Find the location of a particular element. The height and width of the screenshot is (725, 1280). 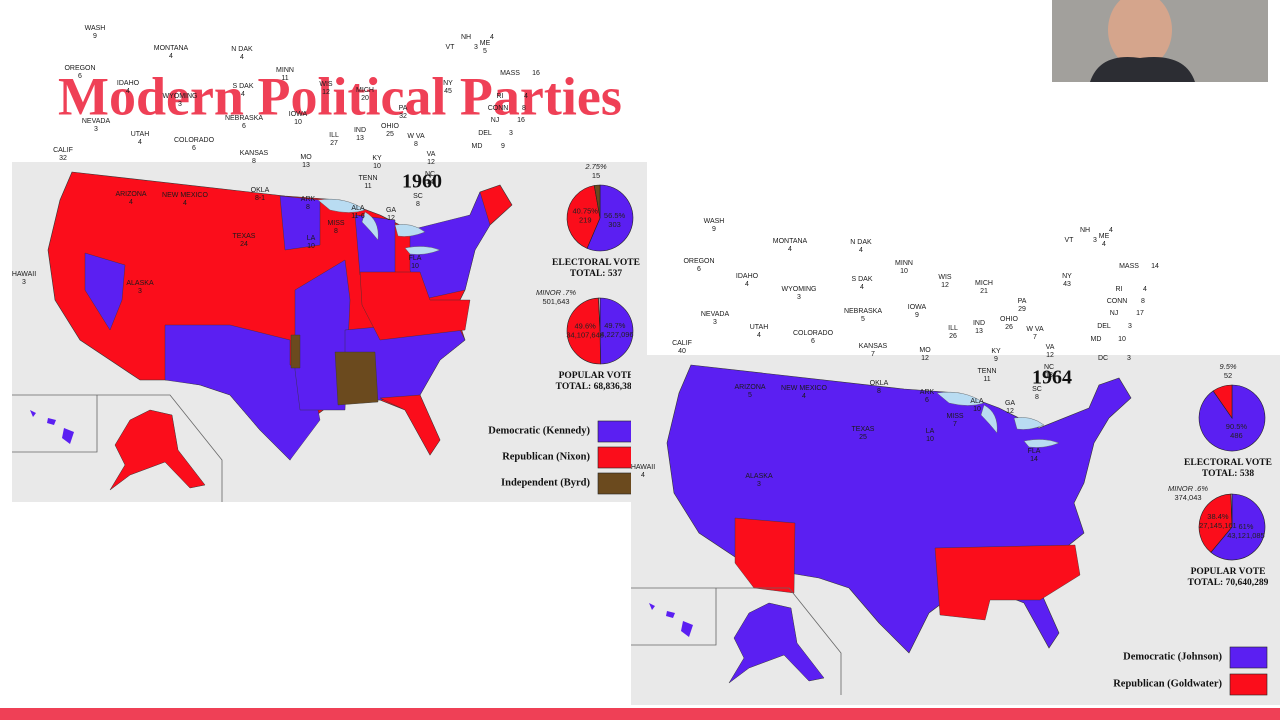

state-name: MONTANA is located at coordinates (790, 241).